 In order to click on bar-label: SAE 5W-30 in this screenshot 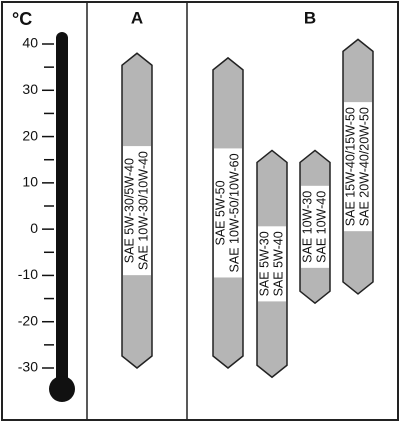, I will do `click(264, 263)`.